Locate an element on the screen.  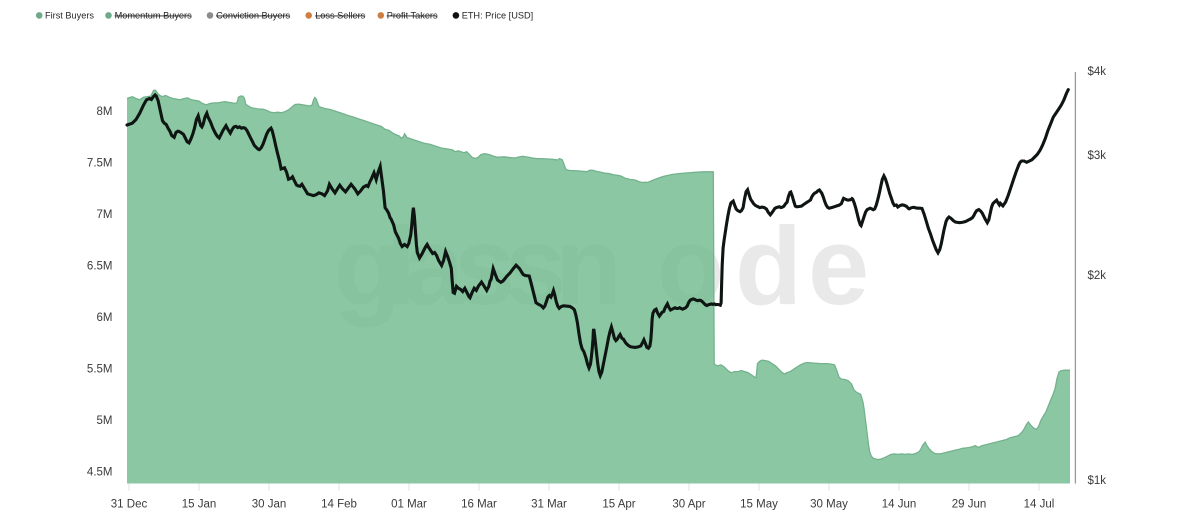
svg-text: 5.5M is located at coordinates (100, 370).